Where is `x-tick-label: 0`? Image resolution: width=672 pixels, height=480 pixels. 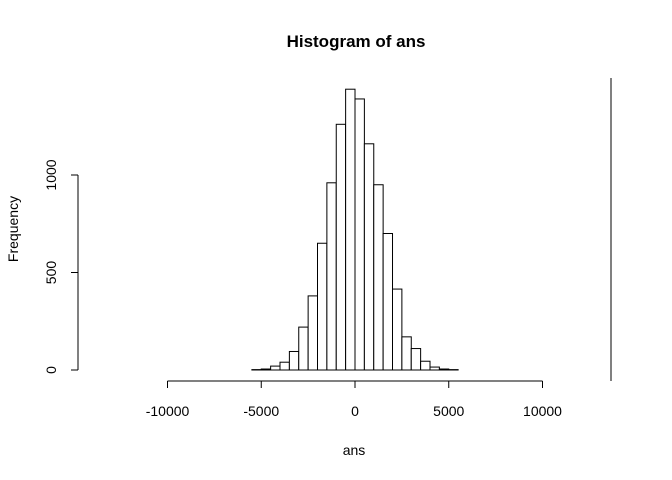
x-tick-label: 0 is located at coordinates (355, 411).